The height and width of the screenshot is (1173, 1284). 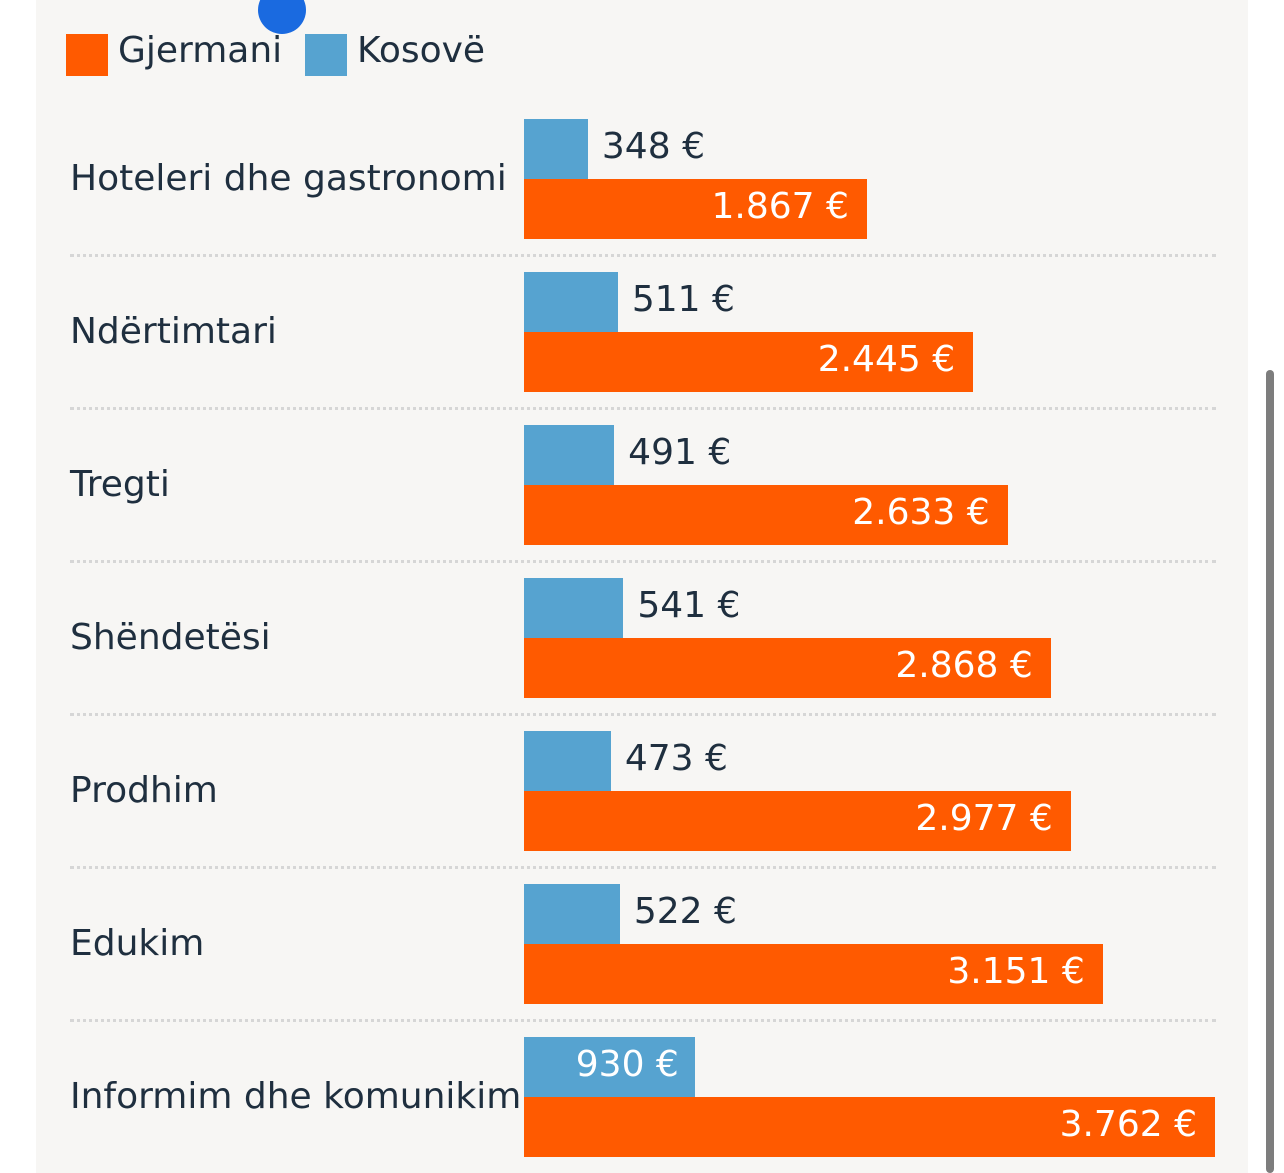 What do you see at coordinates (137, 943) in the screenshot?
I see `category-label: Edukim` at bounding box center [137, 943].